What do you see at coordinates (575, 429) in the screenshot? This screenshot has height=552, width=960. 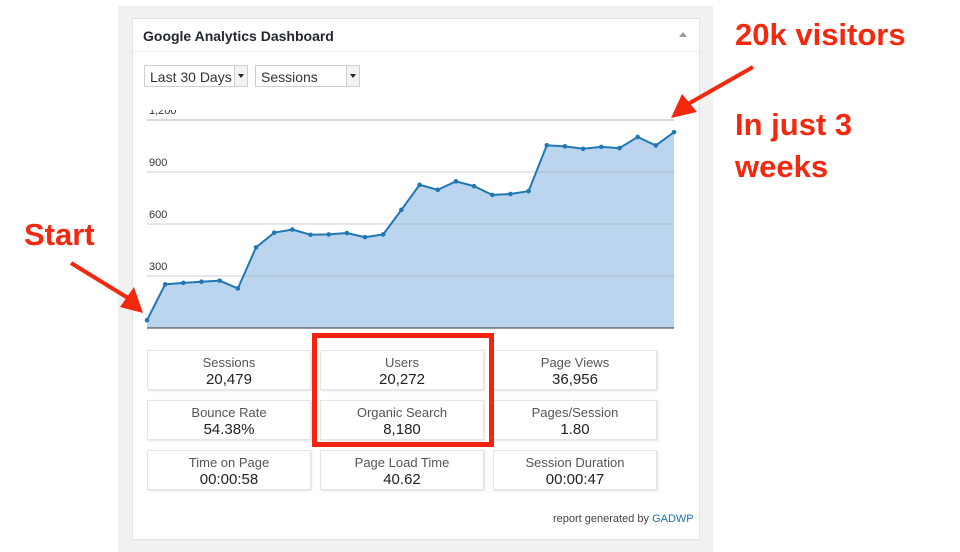 I see `metric-value: 1.80` at bounding box center [575, 429].